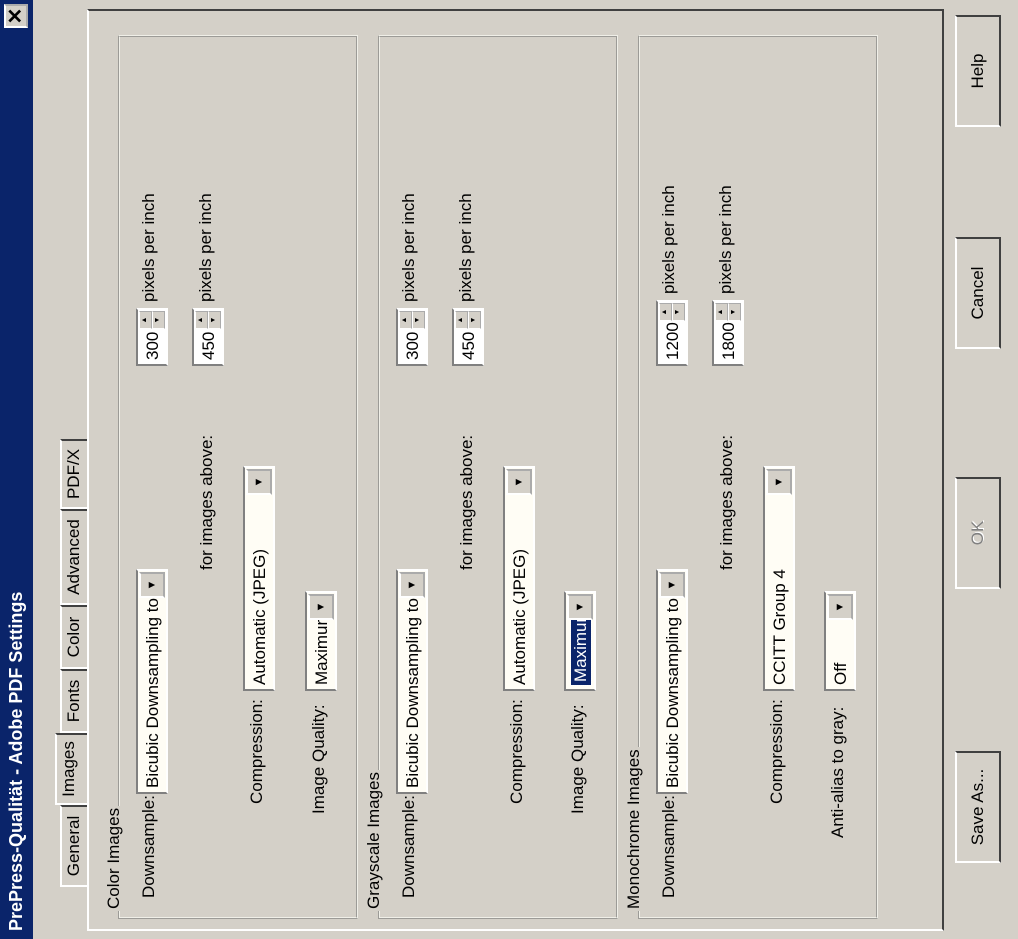 Image resolution: width=1018 pixels, height=939 pixels. Describe the element at coordinates (73, 701) in the screenshot. I see `tab-fonts: Fonts` at that location.